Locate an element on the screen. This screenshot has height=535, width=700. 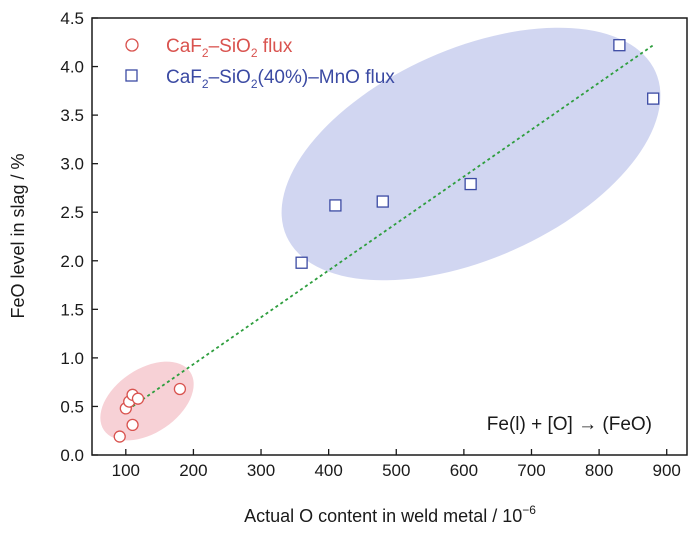
x-tick-label: 100 is located at coordinates (126, 470).